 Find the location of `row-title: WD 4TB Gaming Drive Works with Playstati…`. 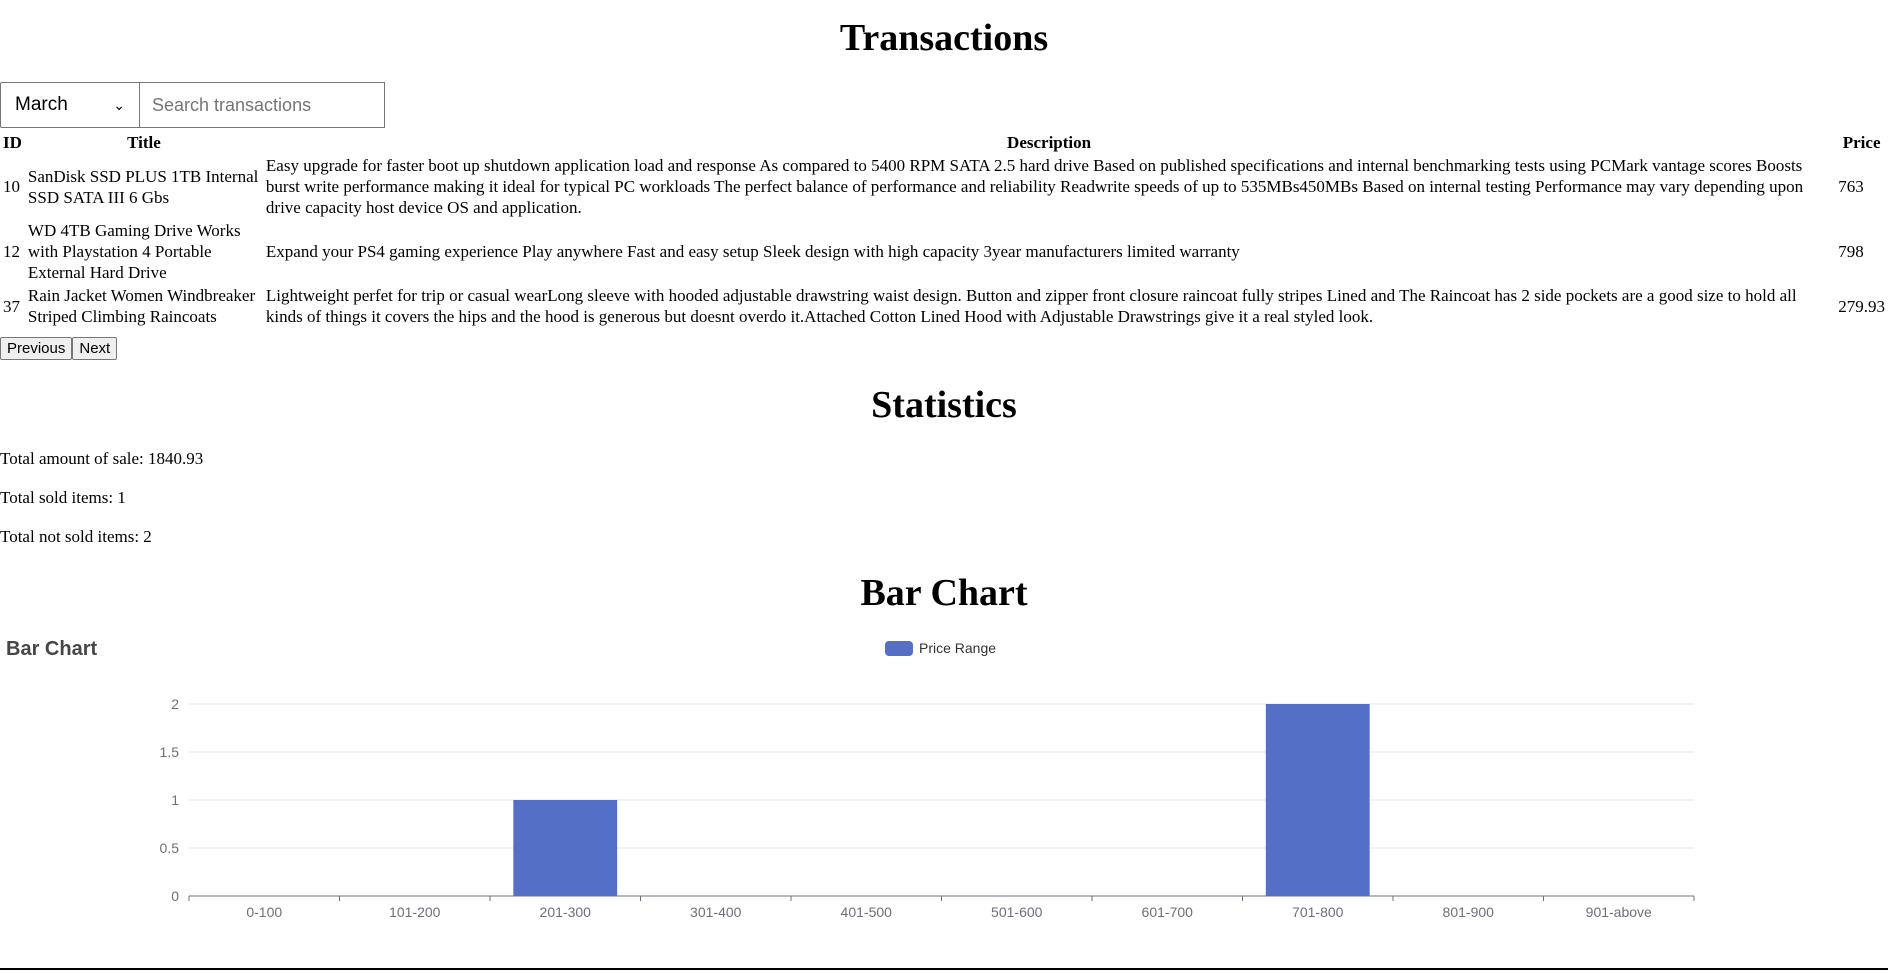

row-title: WD 4TB Gaming Drive Works with Playstati… is located at coordinates (134, 251).